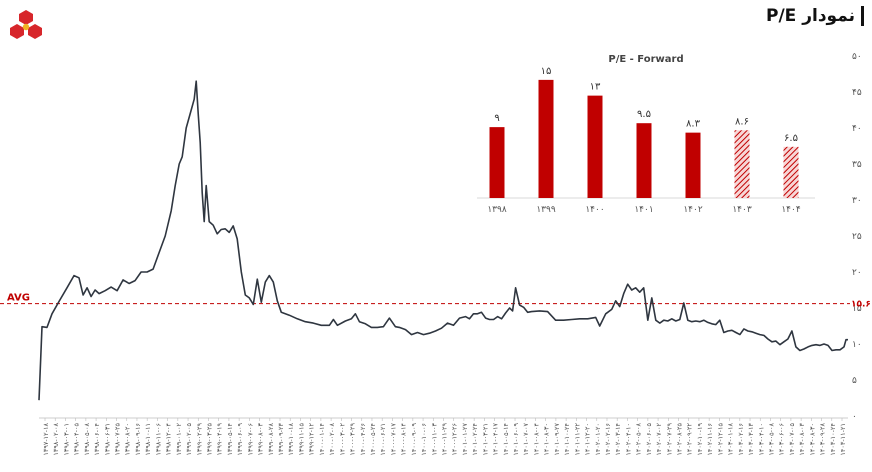 This screenshot has height=472, width=872. Describe the element at coordinates (843, 439) in the screenshot. I see `x-tick-label: ۱۴۰۳-۱۱-۲۱` at that location.